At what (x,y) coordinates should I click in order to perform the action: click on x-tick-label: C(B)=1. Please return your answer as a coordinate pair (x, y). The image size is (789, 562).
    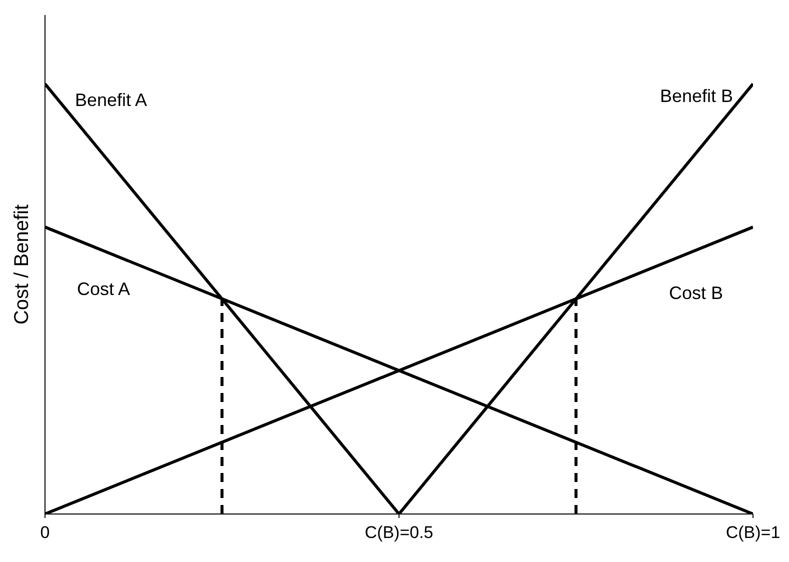
    Looking at the image, I should click on (753, 532).